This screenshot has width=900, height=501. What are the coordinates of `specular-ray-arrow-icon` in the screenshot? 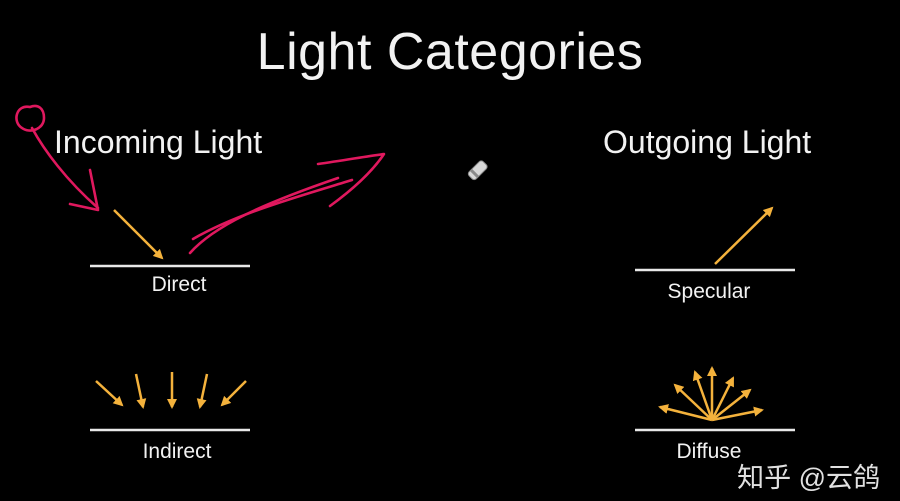 It's located at (744, 235).